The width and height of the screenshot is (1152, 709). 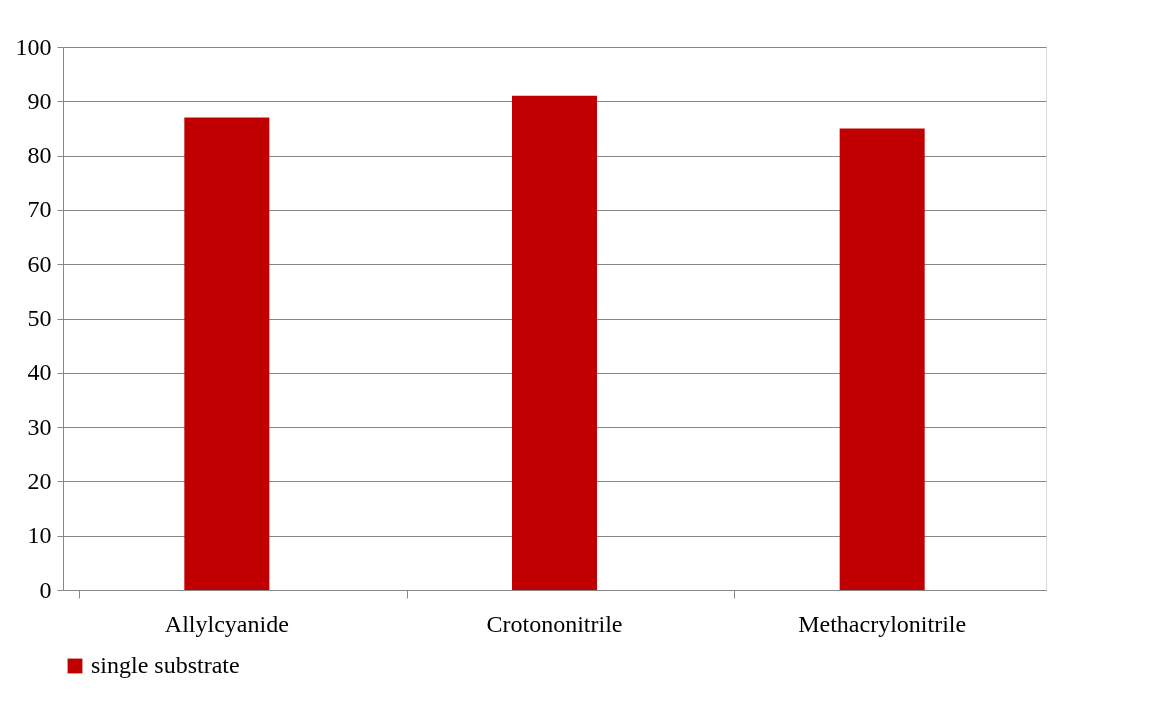 I want to click on y-tick-label: 50, so click(x=39, y=318).